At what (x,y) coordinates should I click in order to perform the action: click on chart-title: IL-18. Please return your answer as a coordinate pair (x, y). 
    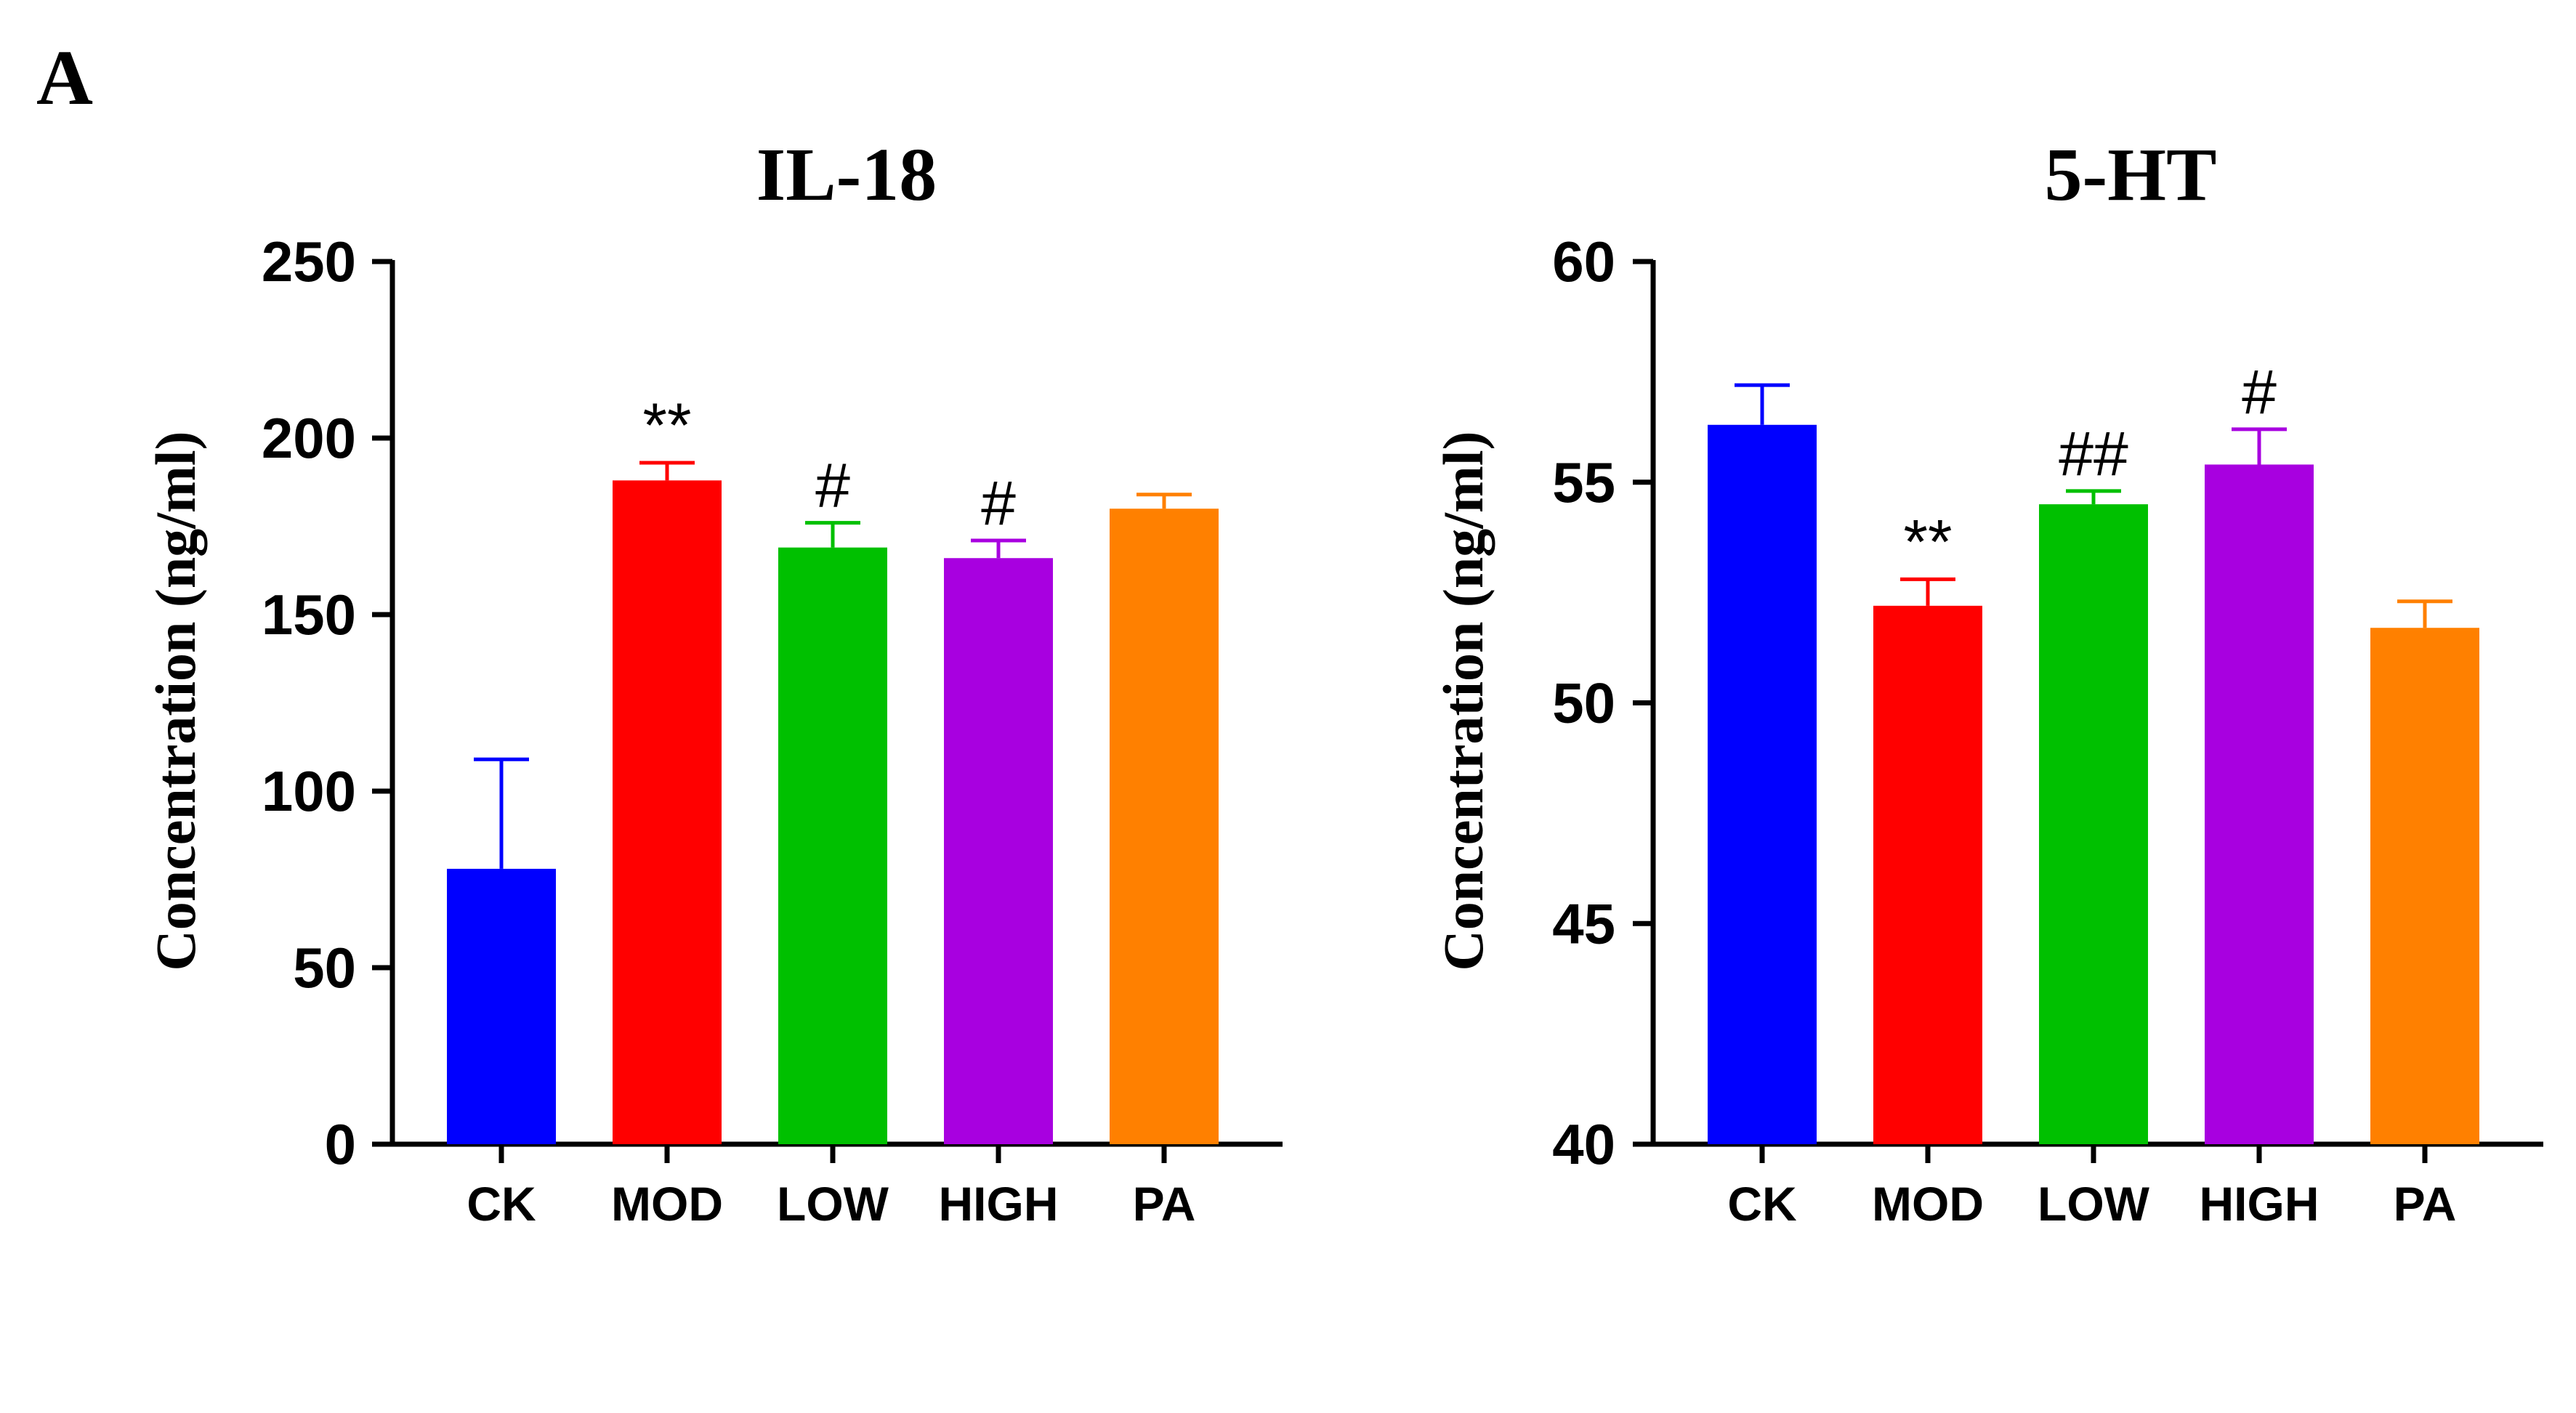
    Looking at the image, I should click on (847, 174).